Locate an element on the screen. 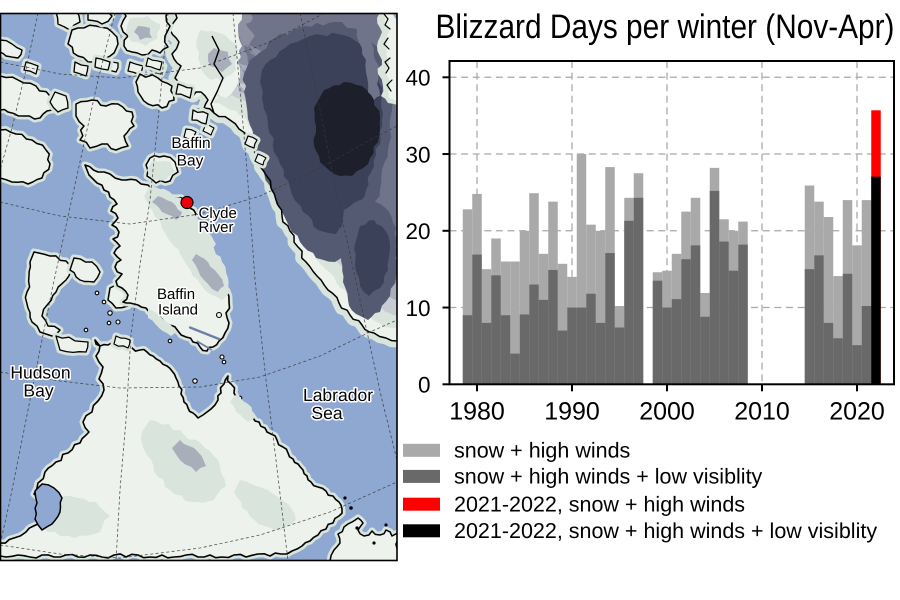 The height and width of the screenshot is (600, 900). svg-text: 2021-2022, snow + high winds is located at coordinates (599, 505).